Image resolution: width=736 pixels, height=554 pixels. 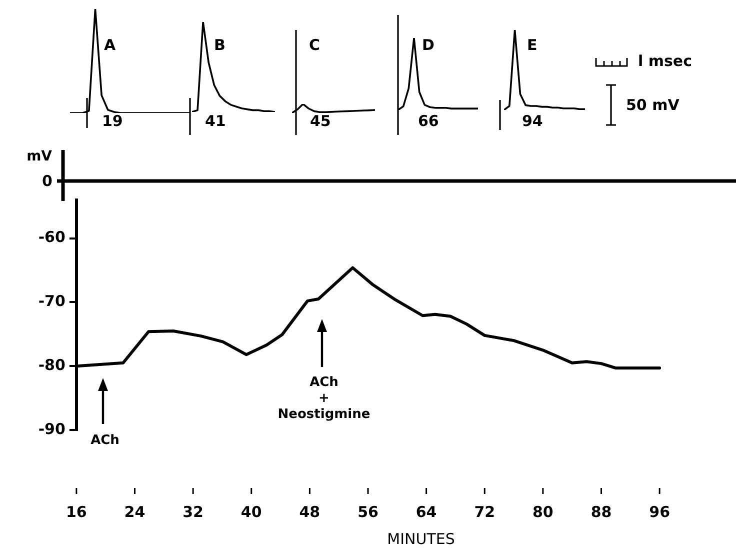 What do you see at coordinates (220, 45) in the screenshot?
I see `text: B` at bounding box center [220, 45].